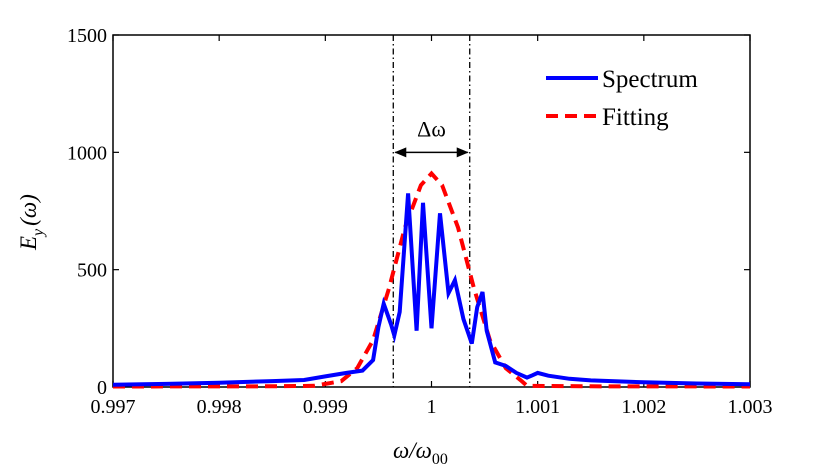 The height and width of the screenshot is (475, 830). What do you see at coordinates (432, 407) in the screenshot?
I see `x-tick-label: 1` at bounding box center [432, 407].